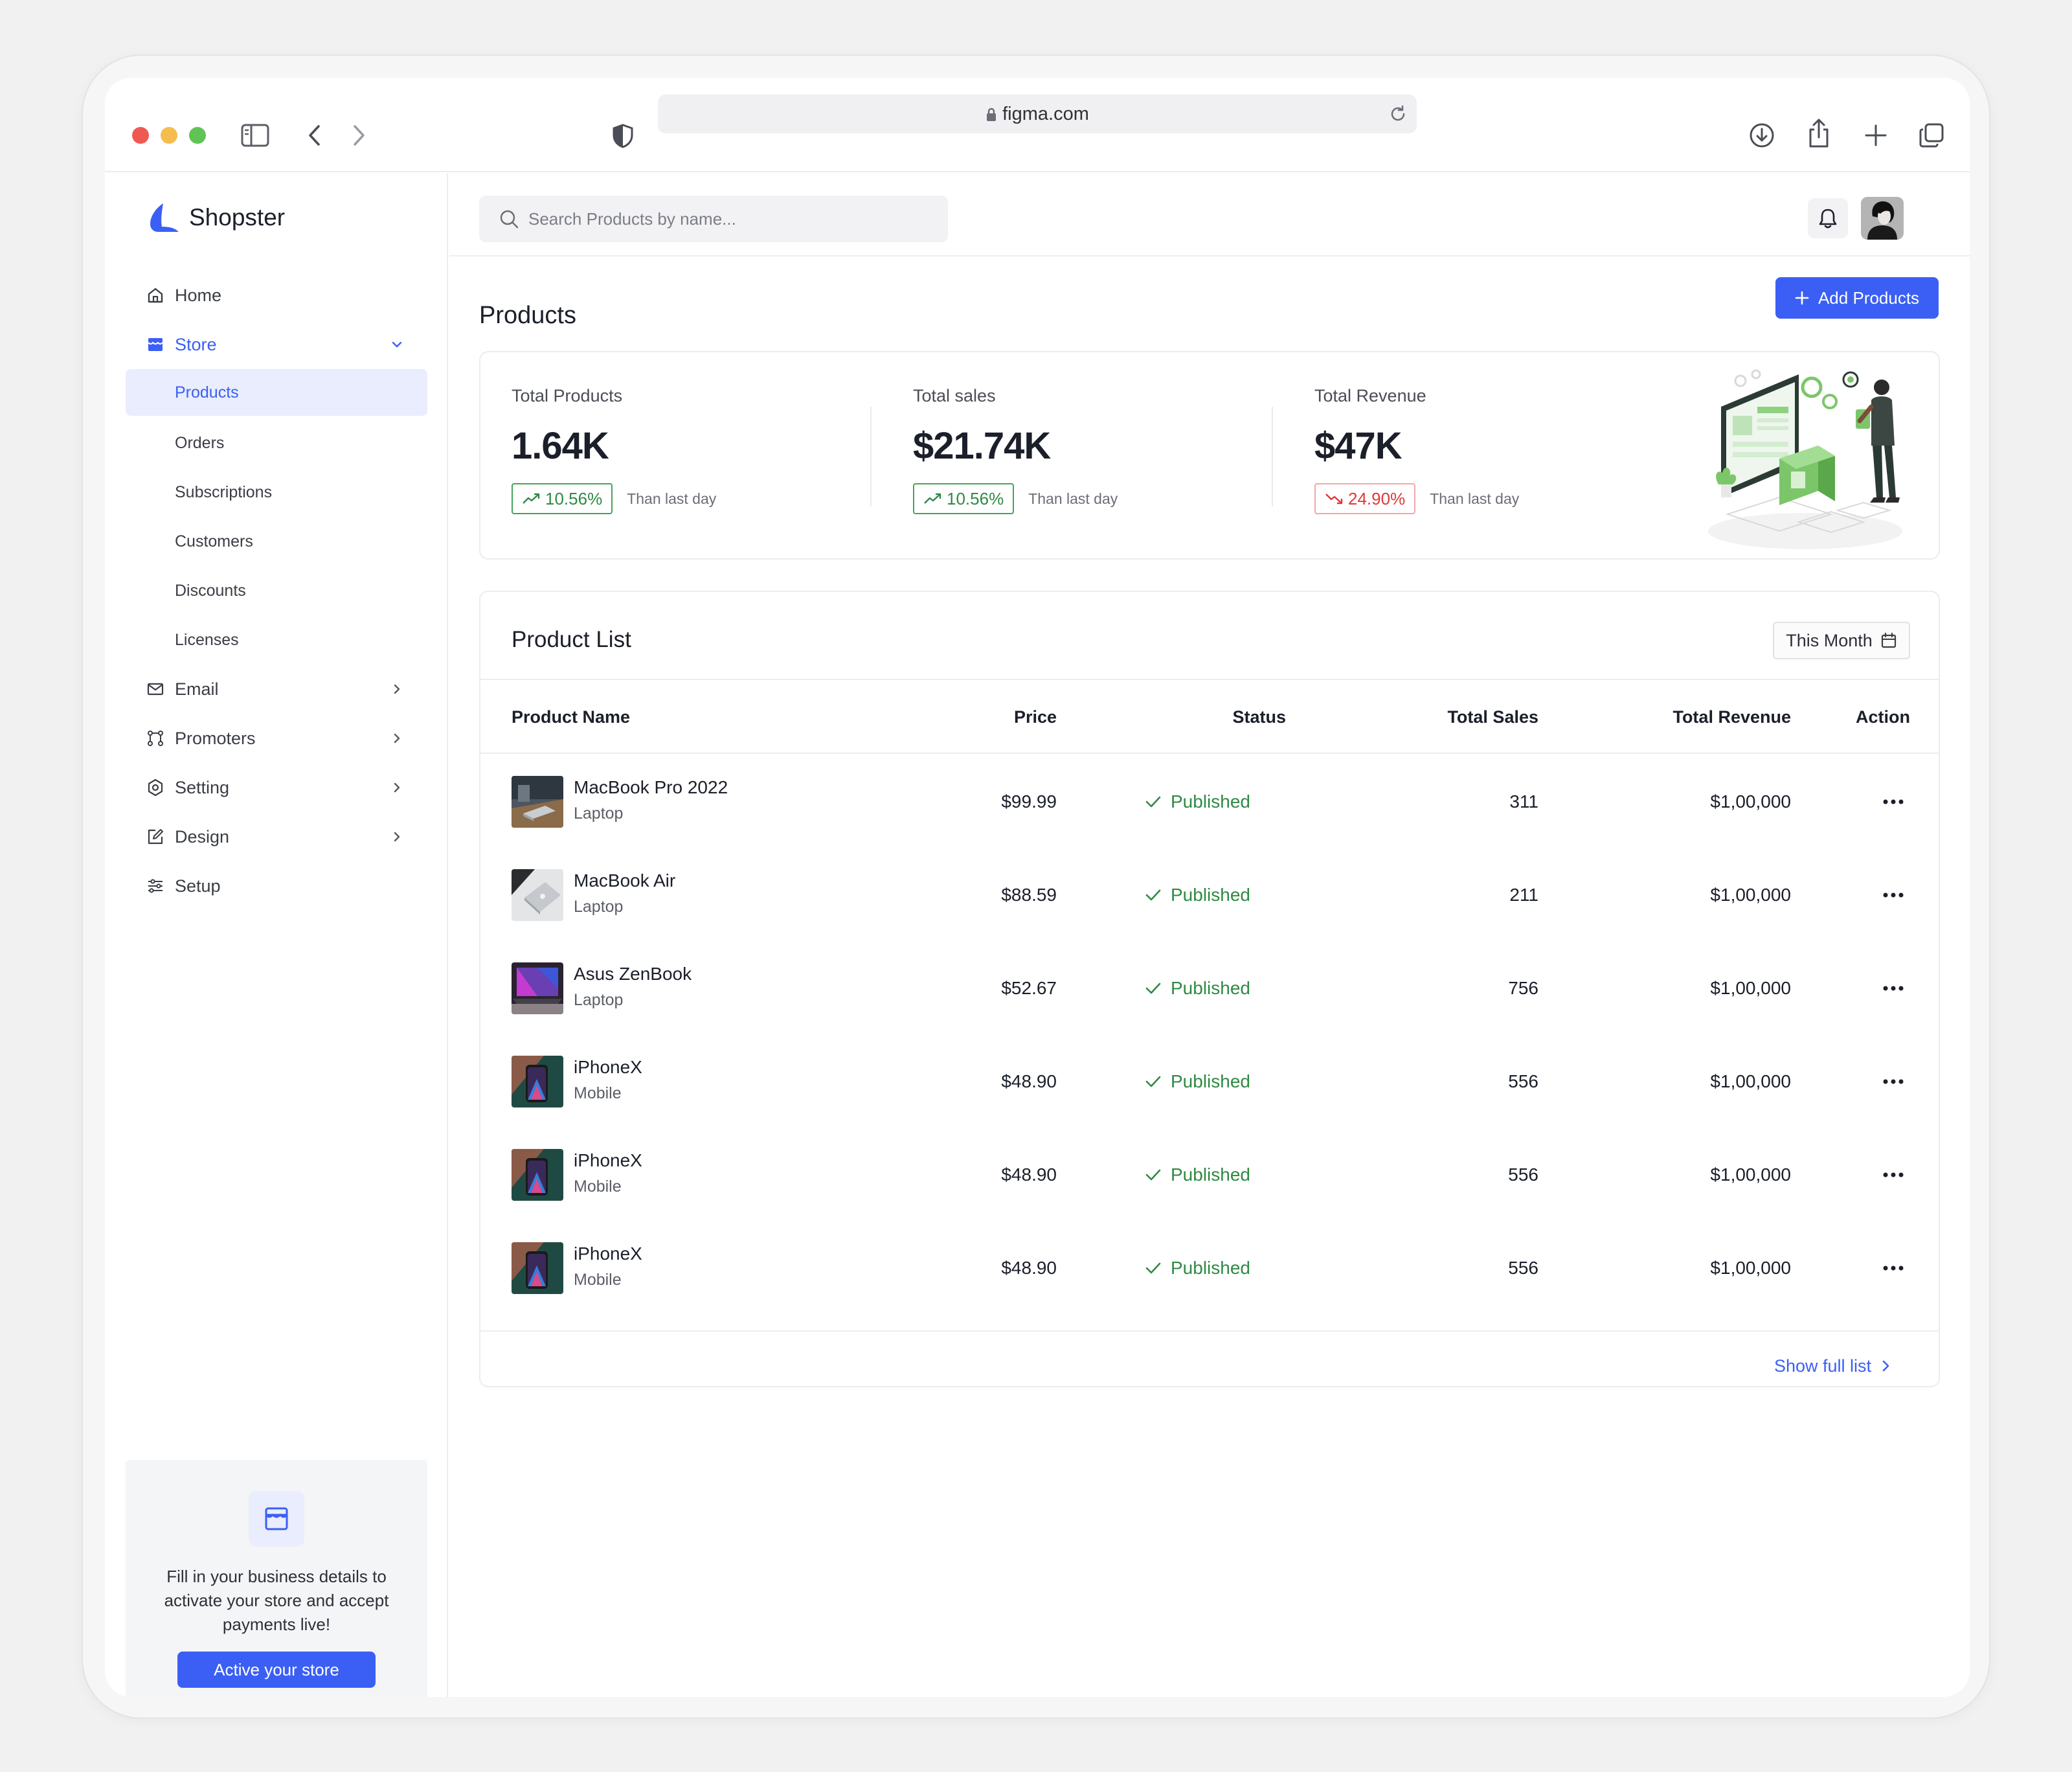  What do you see at coordinates (1334, 499) in the screenshot?
I see `trend-down-icon` at bounding box center [1334, 499].